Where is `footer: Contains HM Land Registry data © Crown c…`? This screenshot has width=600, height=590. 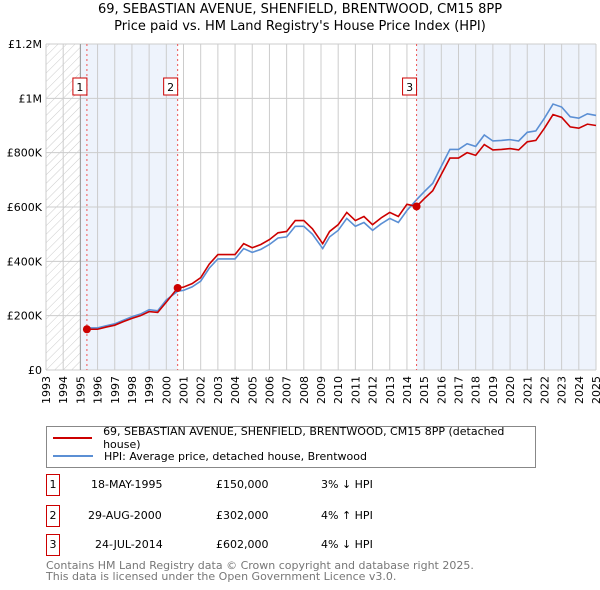 footer: Contains HM Land Registry data © Crown c… is located at coordinates (260, 571).